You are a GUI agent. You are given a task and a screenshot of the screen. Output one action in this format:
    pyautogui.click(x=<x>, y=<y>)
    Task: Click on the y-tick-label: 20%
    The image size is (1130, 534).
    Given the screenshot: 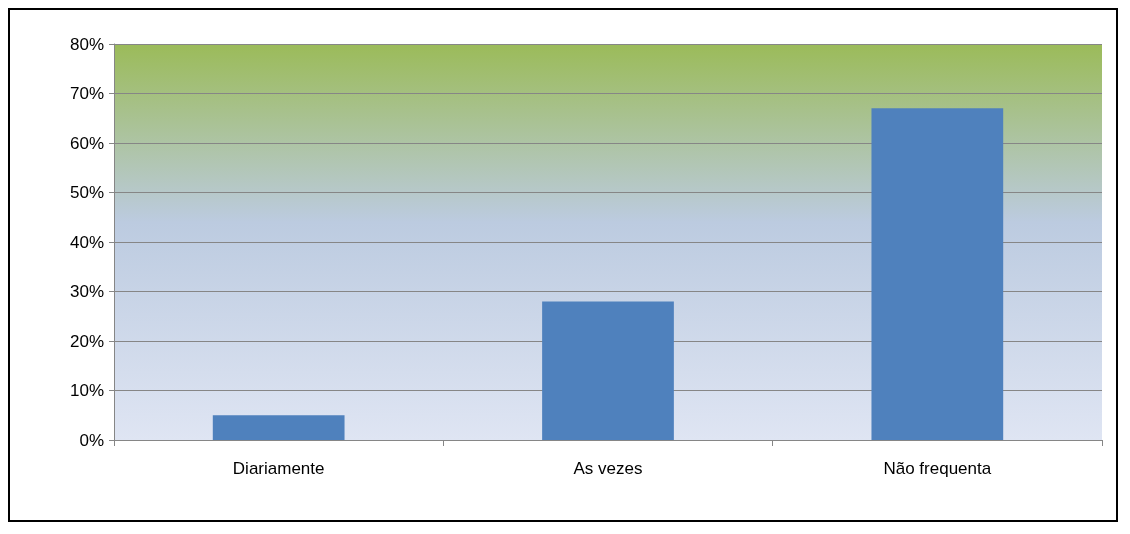 What is the action you would take?
    pyautogui.click(x=86, y=341)
    